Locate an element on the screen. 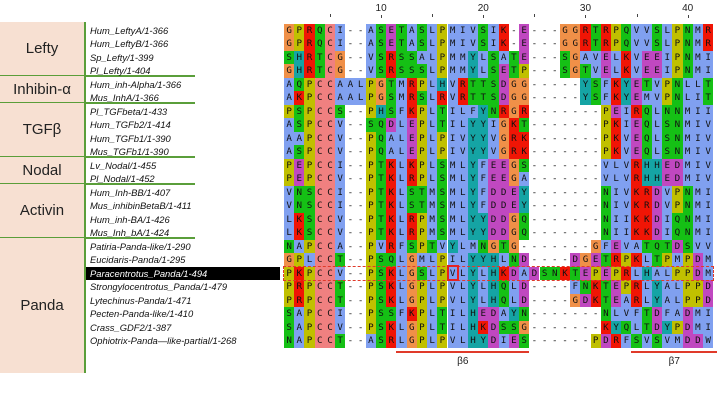 The image size is (719, 420). ruler-number: 20 is located at coordinates (483, 8).